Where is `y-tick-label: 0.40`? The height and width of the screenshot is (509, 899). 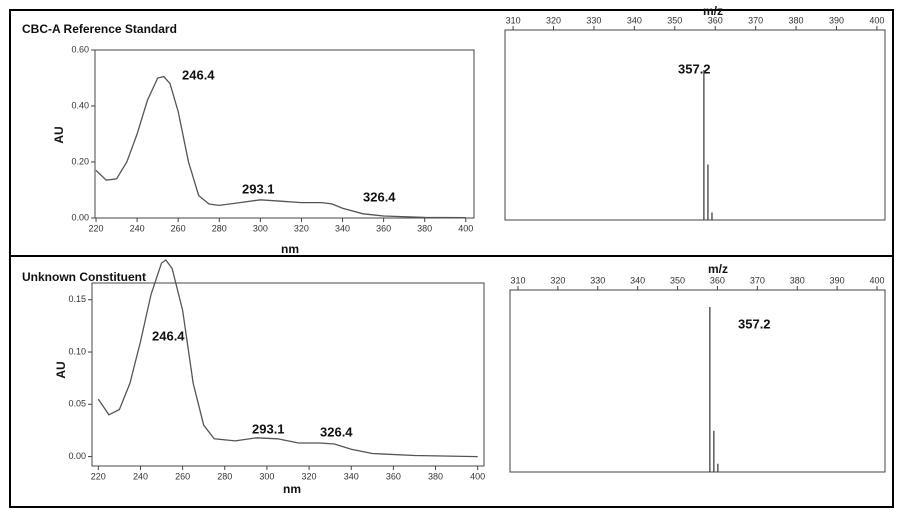 y-tick-label: 0.40 is located at coordinates (80, 105).